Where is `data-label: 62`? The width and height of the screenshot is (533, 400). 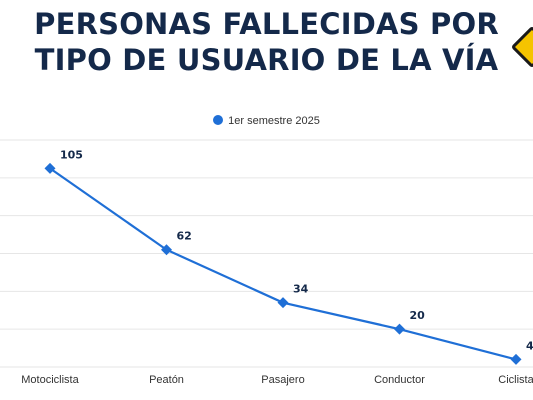 data-label: 62 is located at coordinates (184, 236).